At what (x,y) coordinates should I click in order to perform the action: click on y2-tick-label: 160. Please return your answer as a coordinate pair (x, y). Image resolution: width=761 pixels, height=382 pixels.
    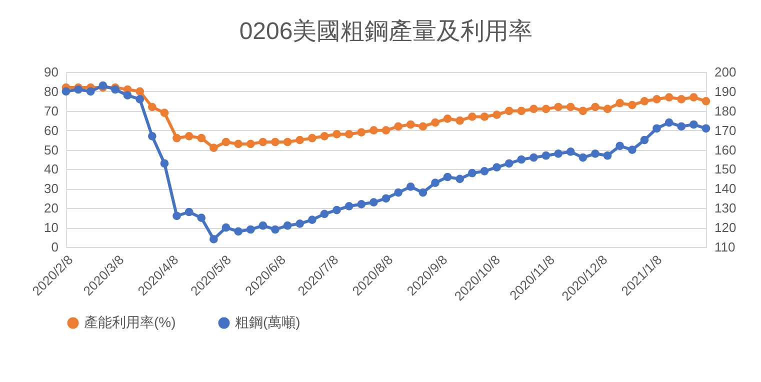
    Looking at the image, I should click on (725, 150).